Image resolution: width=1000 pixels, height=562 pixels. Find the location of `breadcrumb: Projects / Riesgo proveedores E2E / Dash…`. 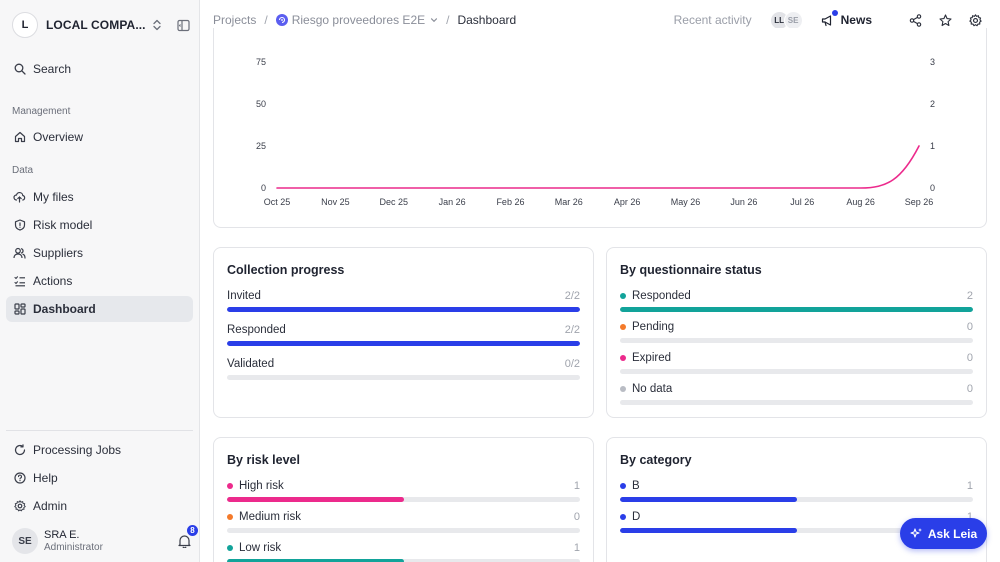

breadcrumb: Projects / Riesgo proveedores E2E / Dash… is located at coordinates (364, 20).